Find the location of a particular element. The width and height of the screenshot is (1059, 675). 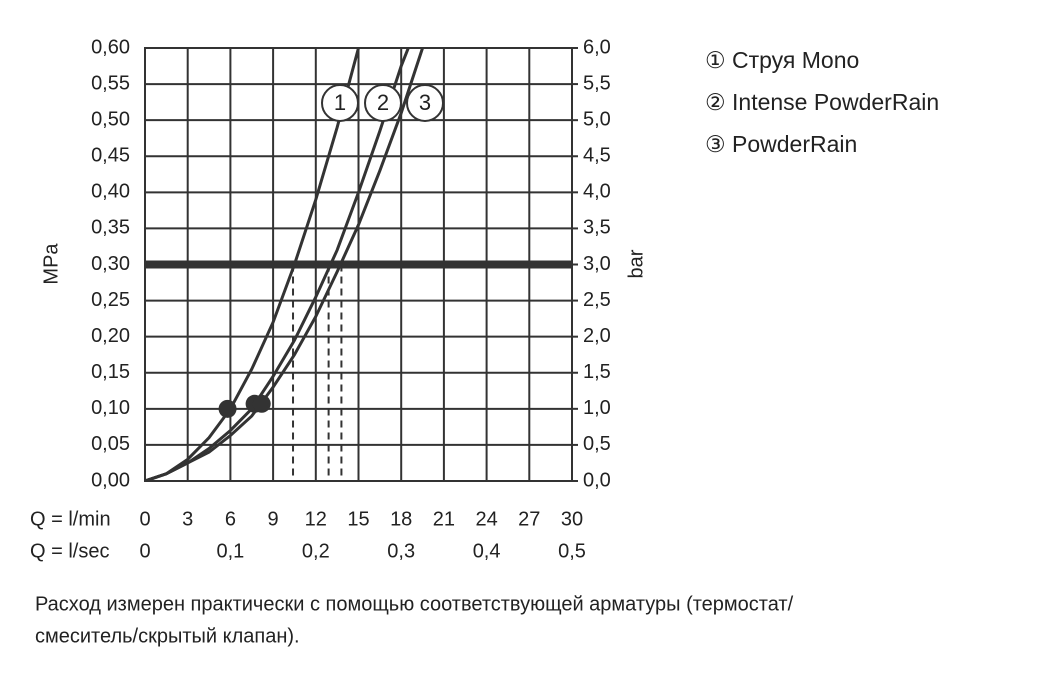

y-tick-label: 0,05 is located at coordinates (110, 444).